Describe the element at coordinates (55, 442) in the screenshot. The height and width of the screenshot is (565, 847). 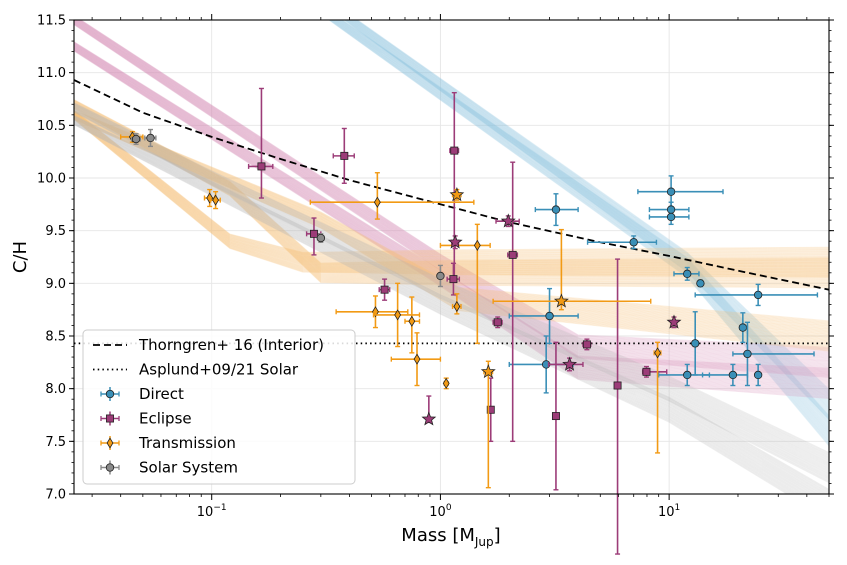
I see `y-tick-label: 7.5` at that location.